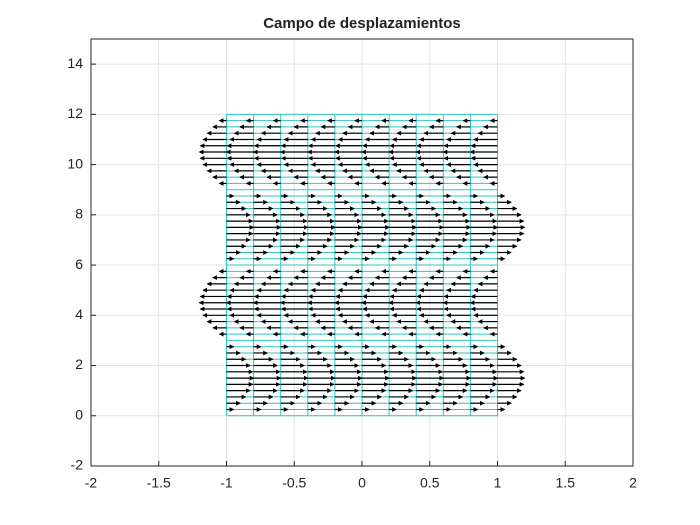  Describe the element at coordinates (566, 483) in the screenshot. I see `x-tick-label: 1.5` at that location.